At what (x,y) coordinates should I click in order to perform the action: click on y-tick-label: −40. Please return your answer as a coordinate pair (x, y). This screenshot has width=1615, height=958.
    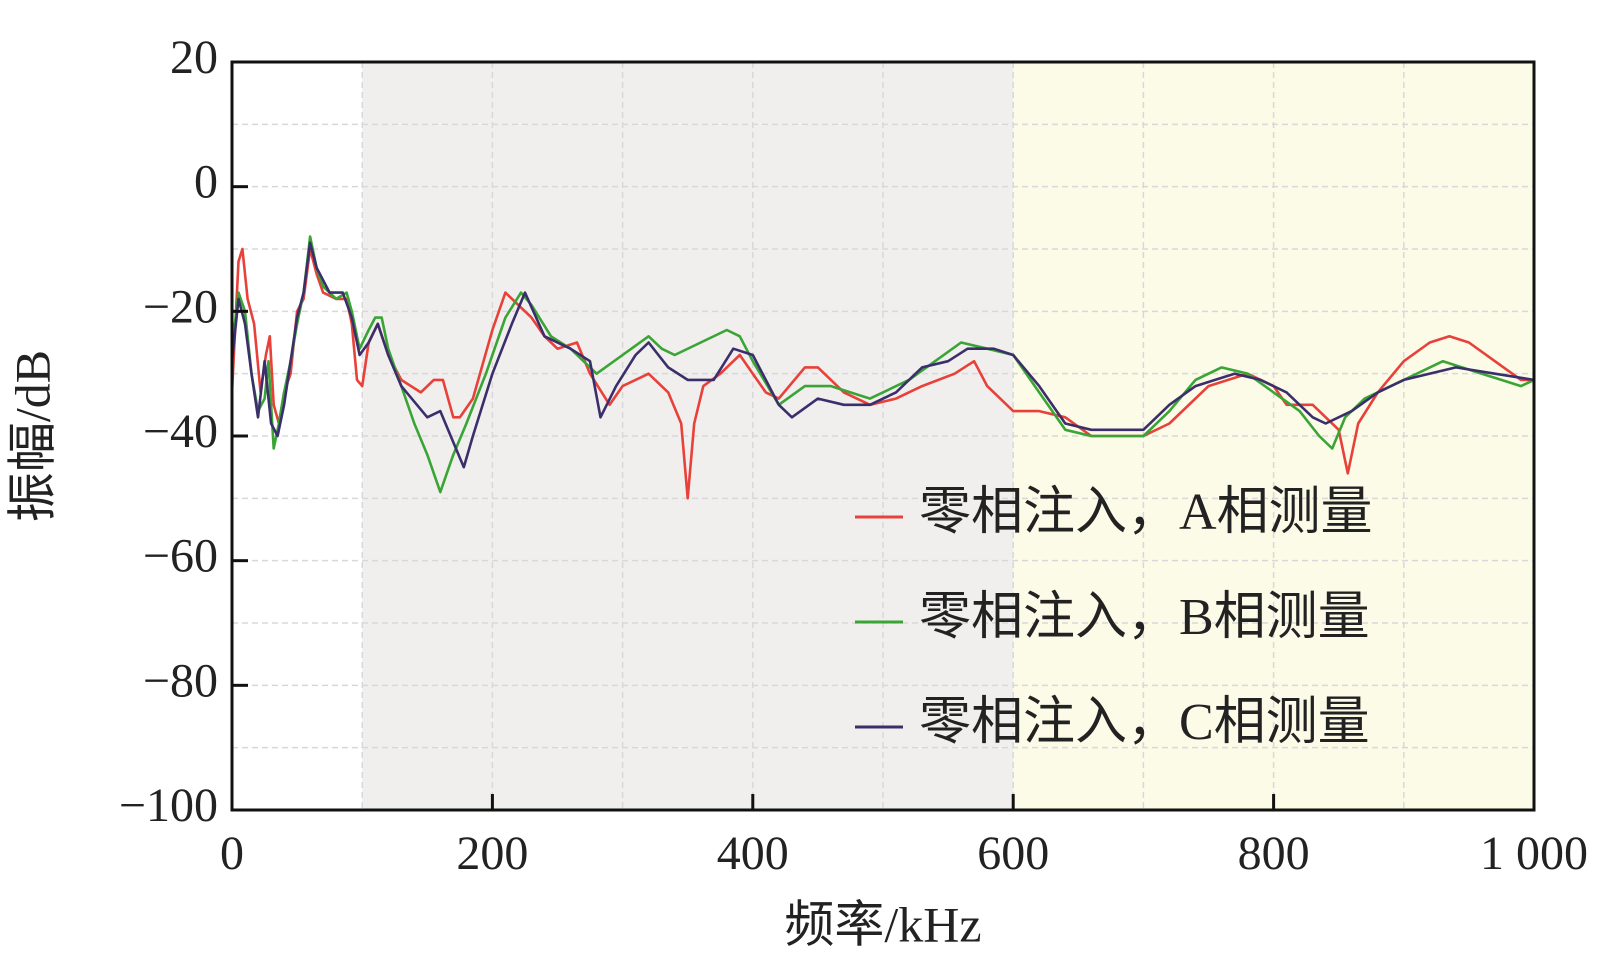
    Looking at the image, I should click on (180, 431).